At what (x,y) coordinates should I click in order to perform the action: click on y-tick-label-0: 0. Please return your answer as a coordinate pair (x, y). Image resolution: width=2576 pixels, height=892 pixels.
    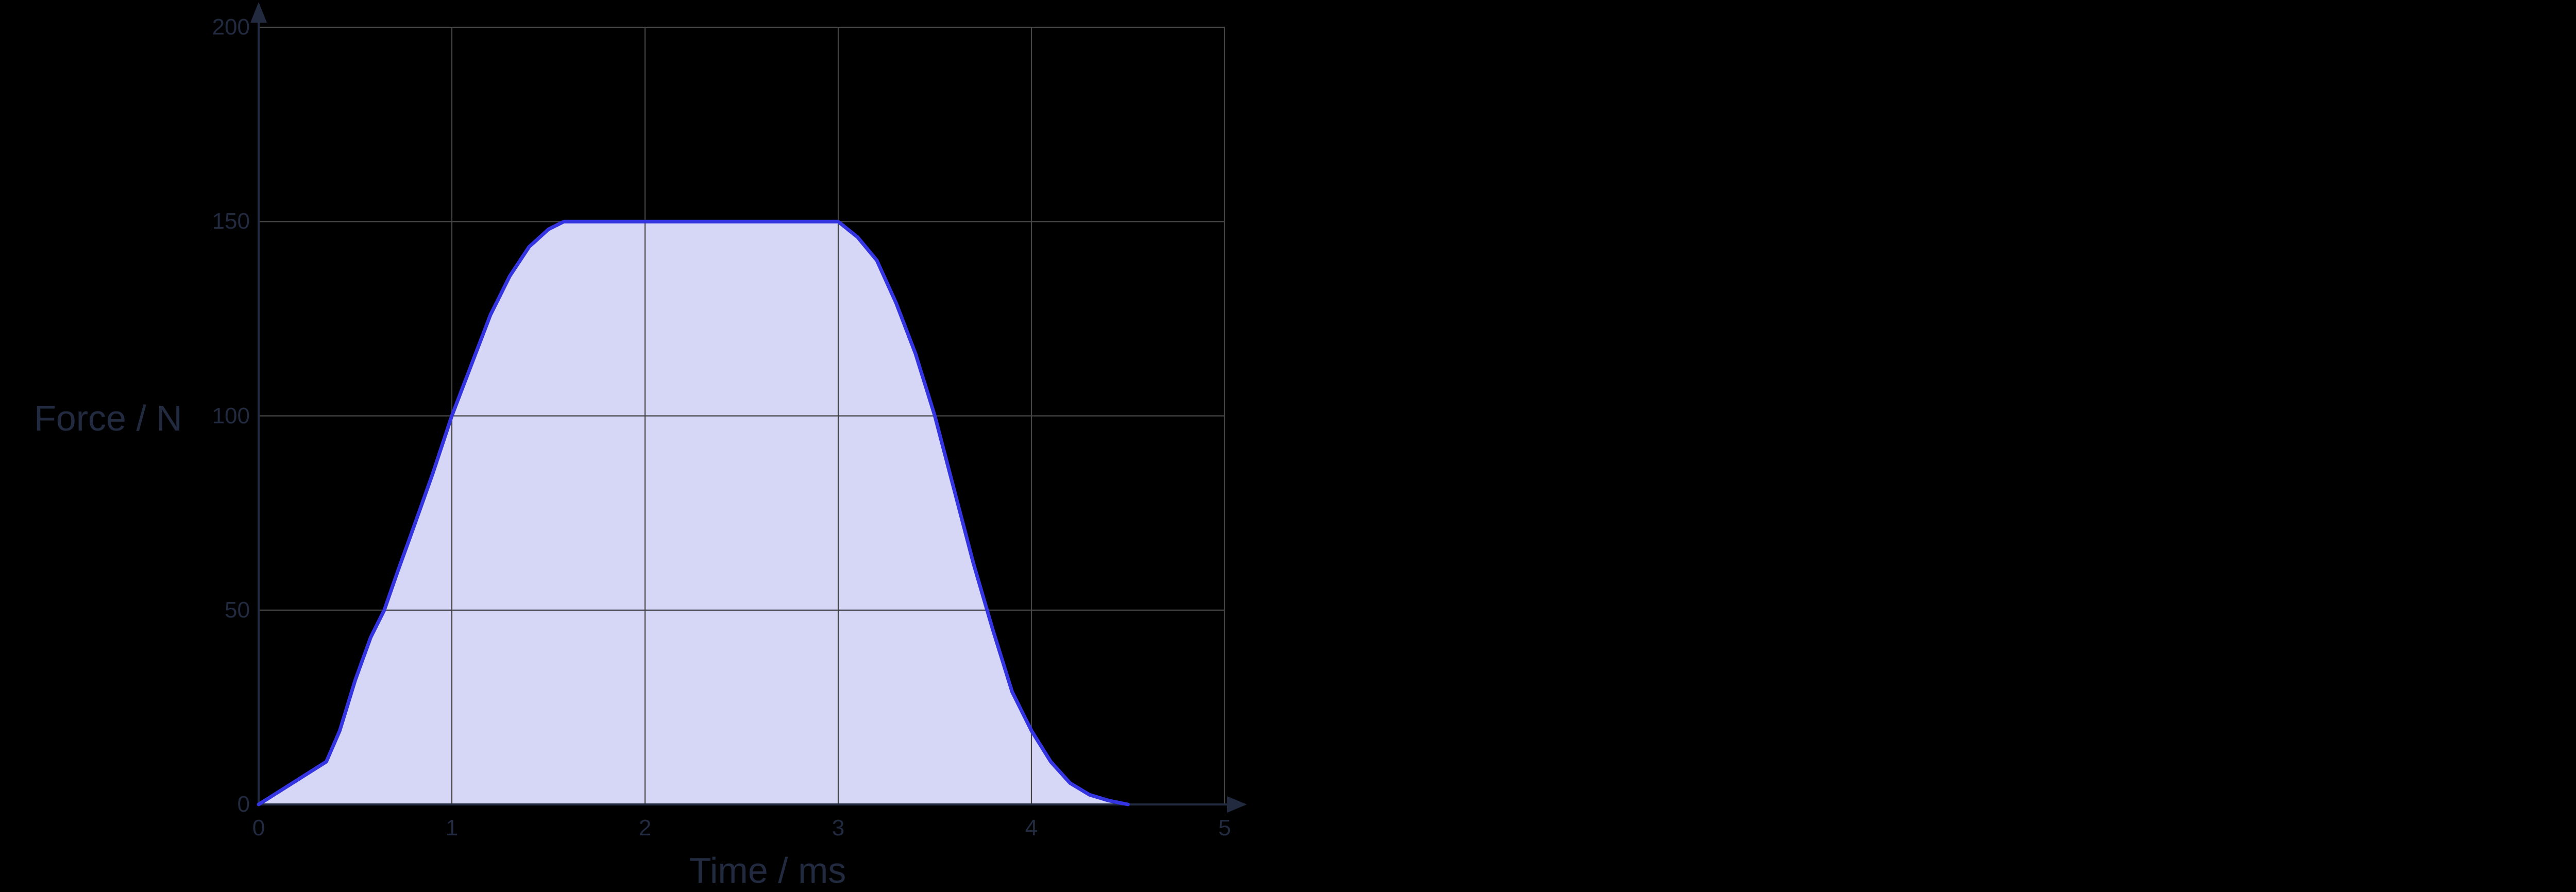
    Looking at the image, I should click on (244, 804).